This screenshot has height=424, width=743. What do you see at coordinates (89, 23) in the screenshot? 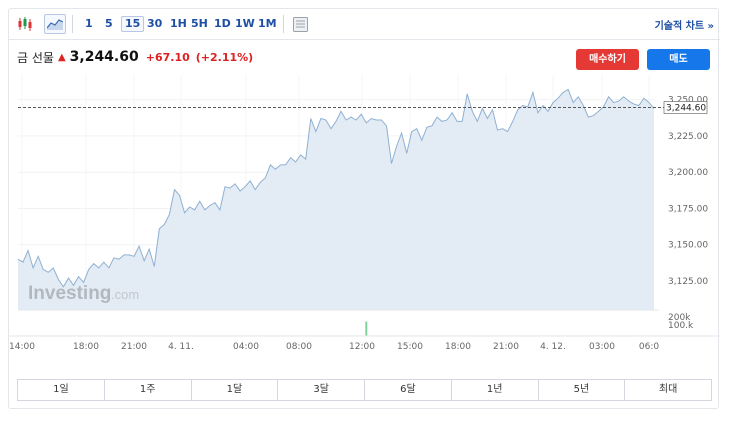
I see `interval-1: 1` at bounding box center [89, 23].